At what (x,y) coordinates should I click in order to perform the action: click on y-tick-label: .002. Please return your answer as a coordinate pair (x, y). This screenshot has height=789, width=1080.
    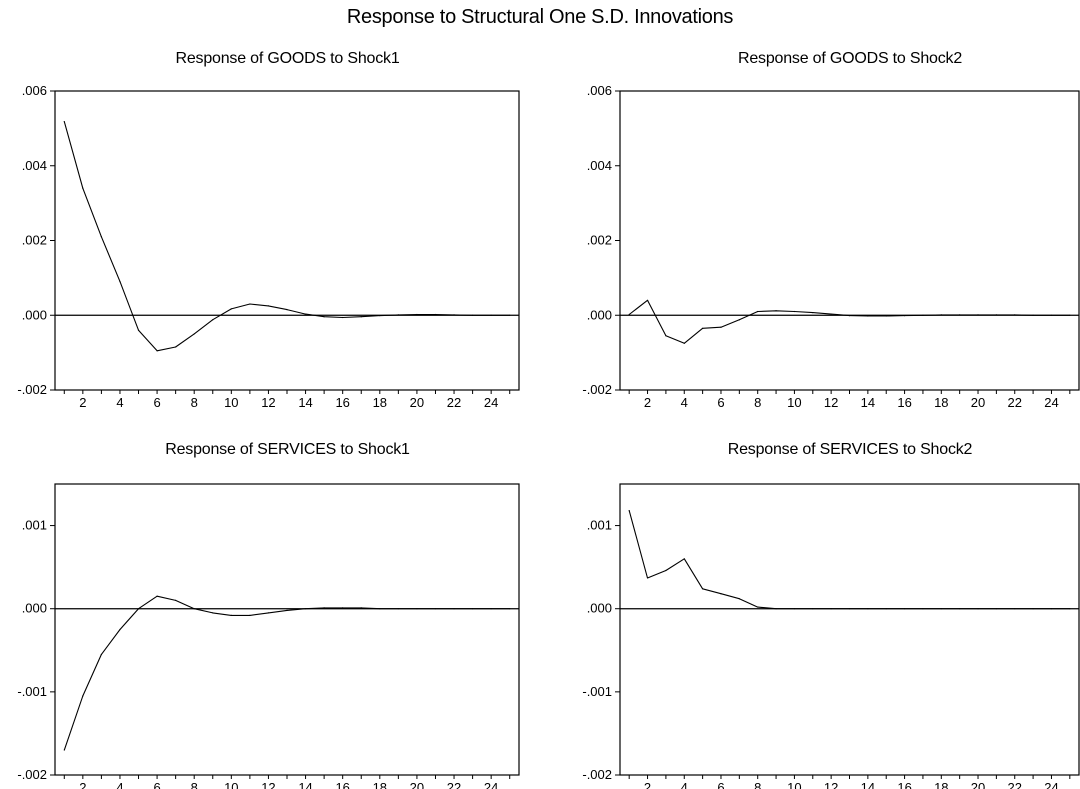
    Looking at the image, I should click on (34, 240).